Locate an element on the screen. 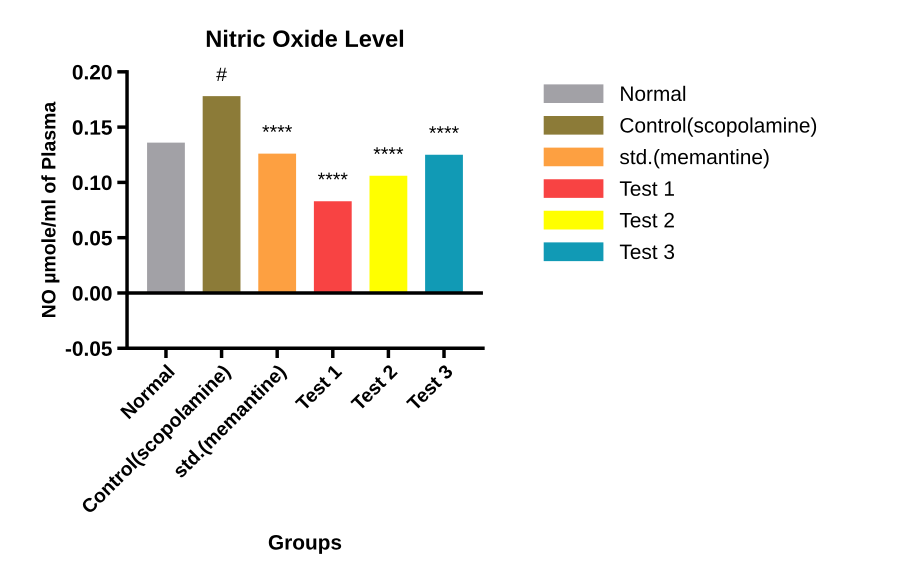  annotation: # is located at coordinates (221, 74).